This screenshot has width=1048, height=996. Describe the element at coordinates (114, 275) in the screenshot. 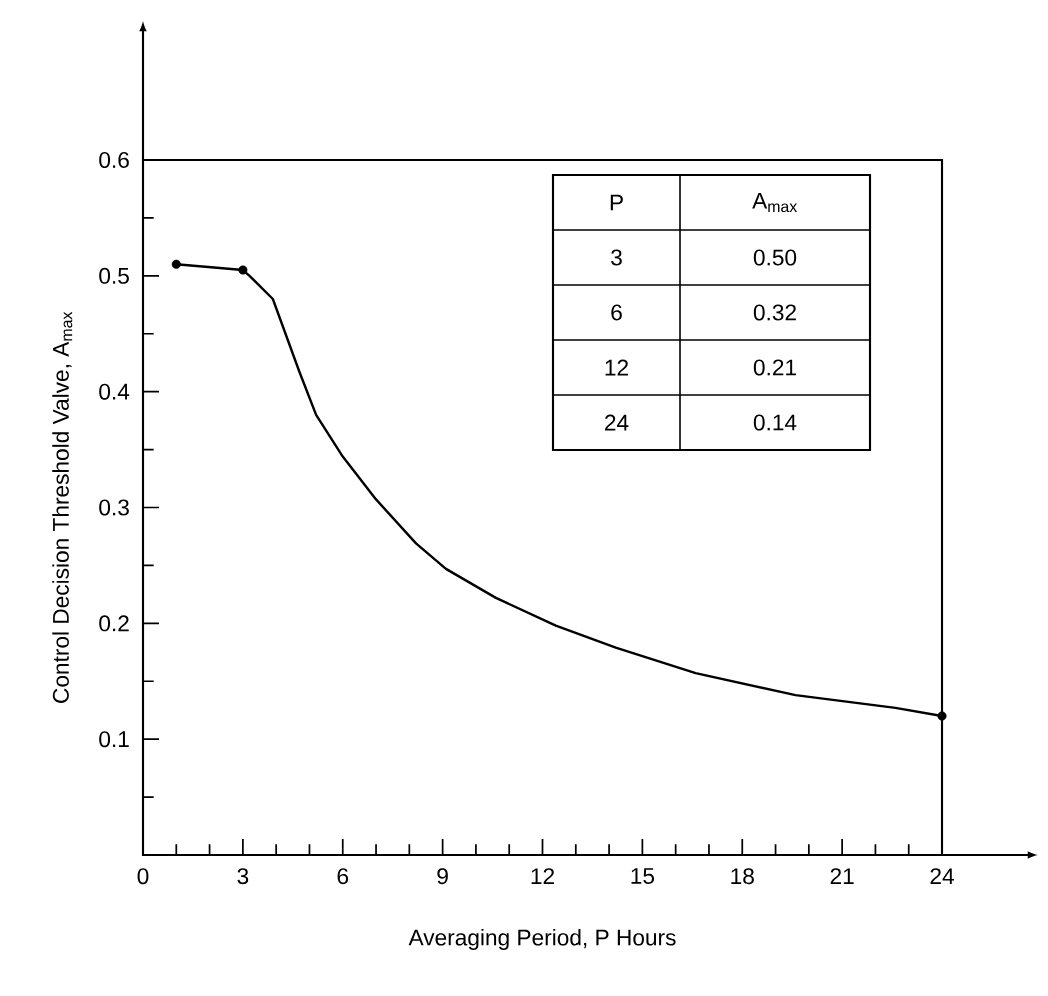

I see `y-tick-label: 0.5` at that location.